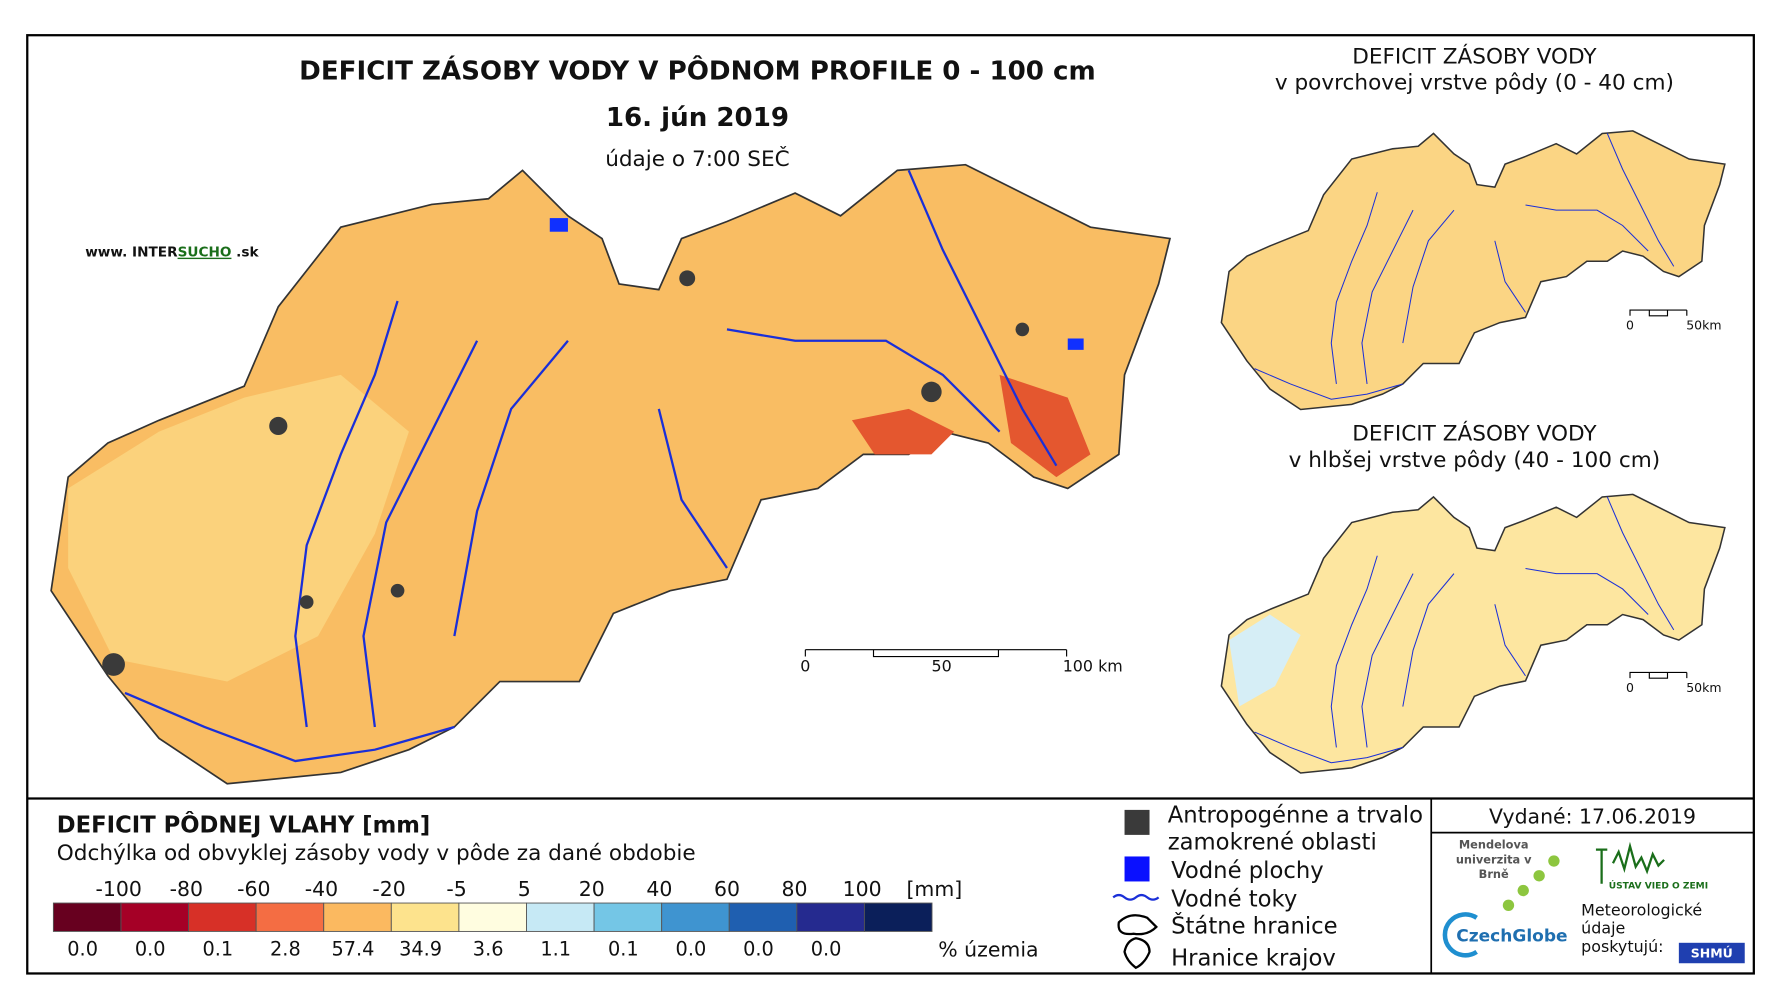 This screenshot has height=1003, width=1772. What do you see at coordinates (942, 665) in the screenshot?
I see `scale-label: 50` at bounding box center [942, 665].